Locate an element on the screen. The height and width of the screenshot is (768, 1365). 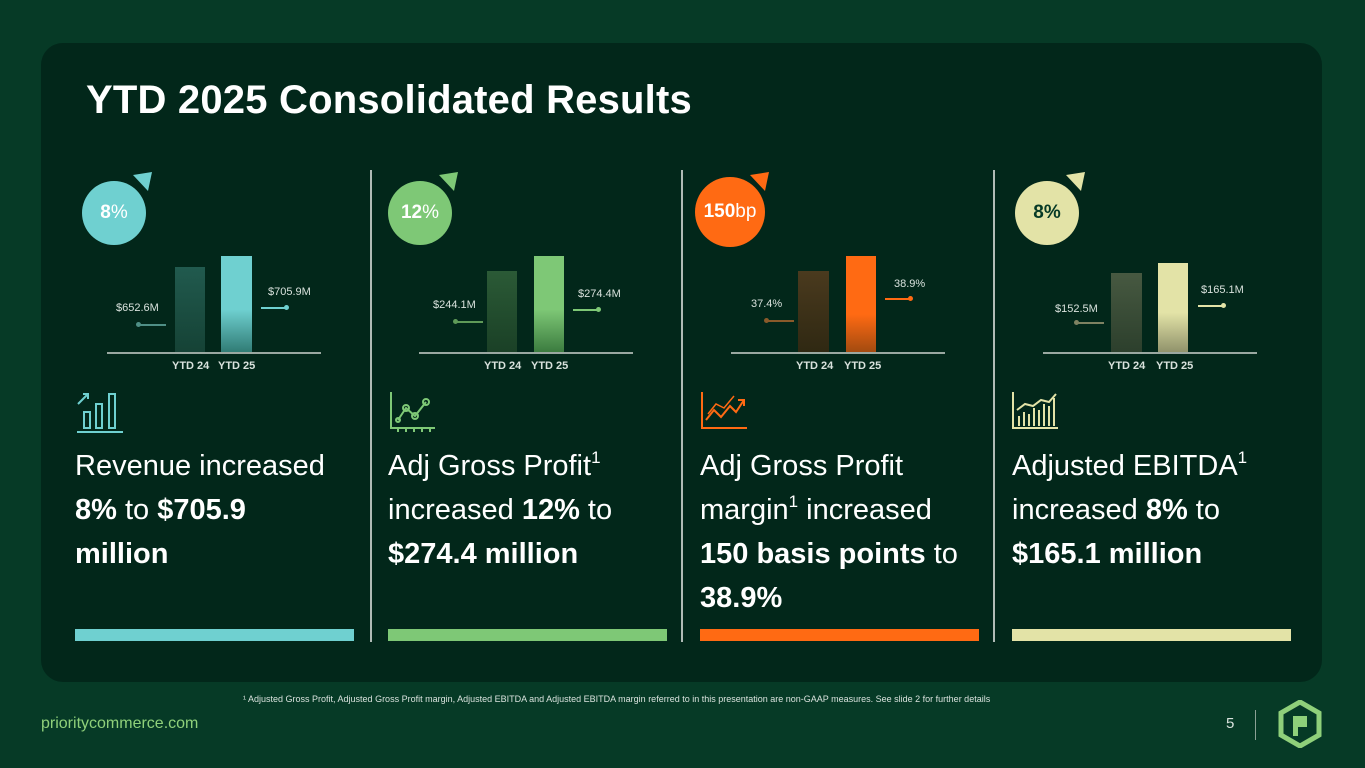
prev-value-label: $244.1M is located at coordinates (454, 305).